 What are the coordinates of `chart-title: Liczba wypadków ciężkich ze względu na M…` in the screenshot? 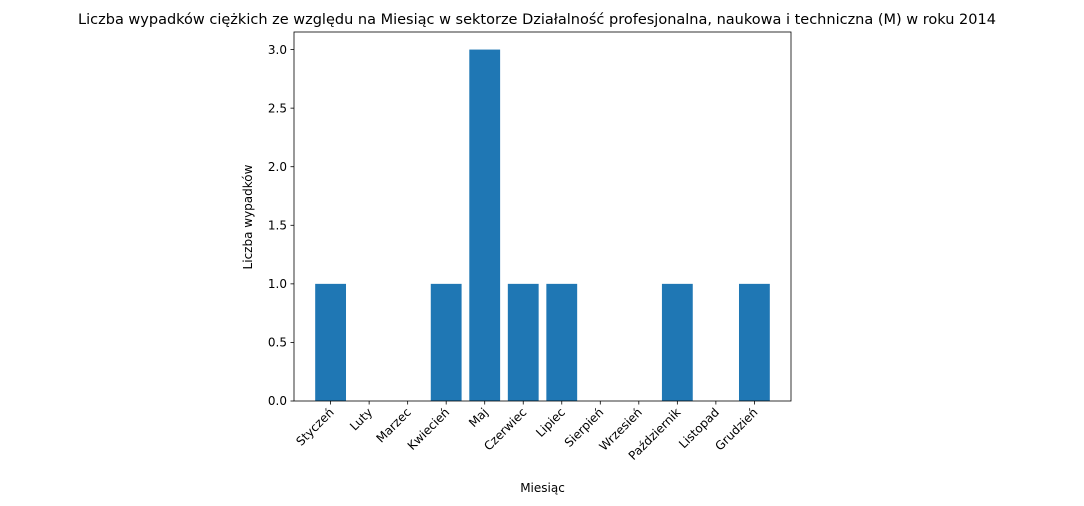 It's located at (537, 20).